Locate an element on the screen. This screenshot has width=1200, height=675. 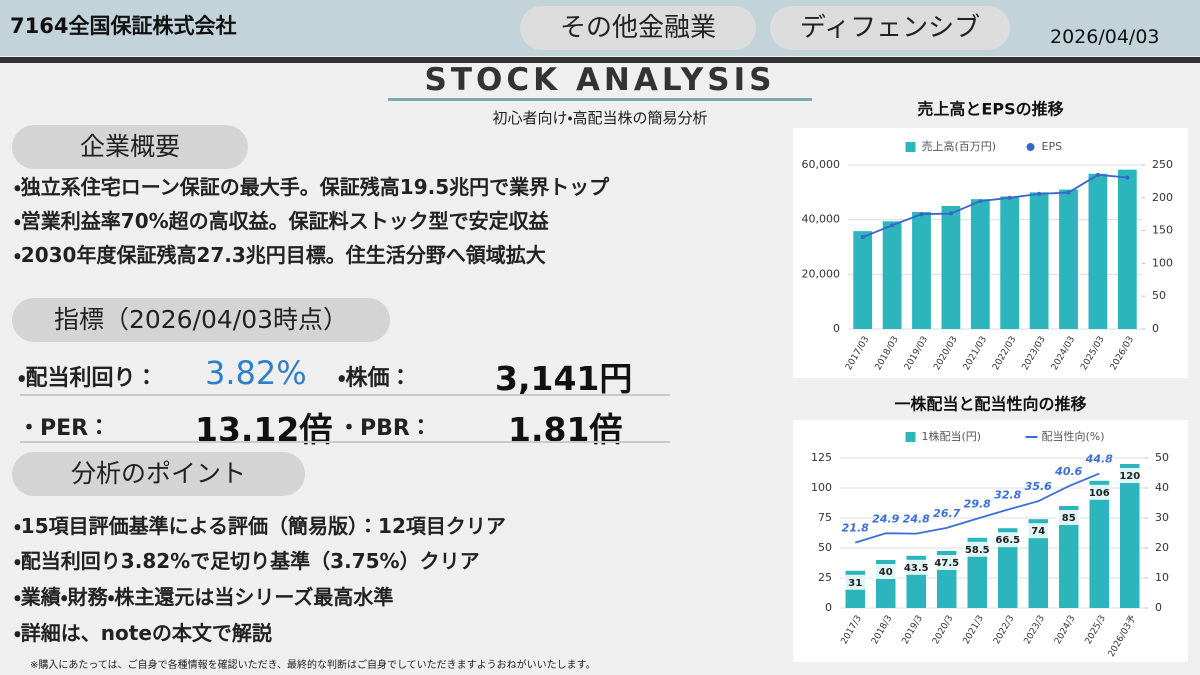
y-tick-label: 0 is located at coordinates (828, 607).